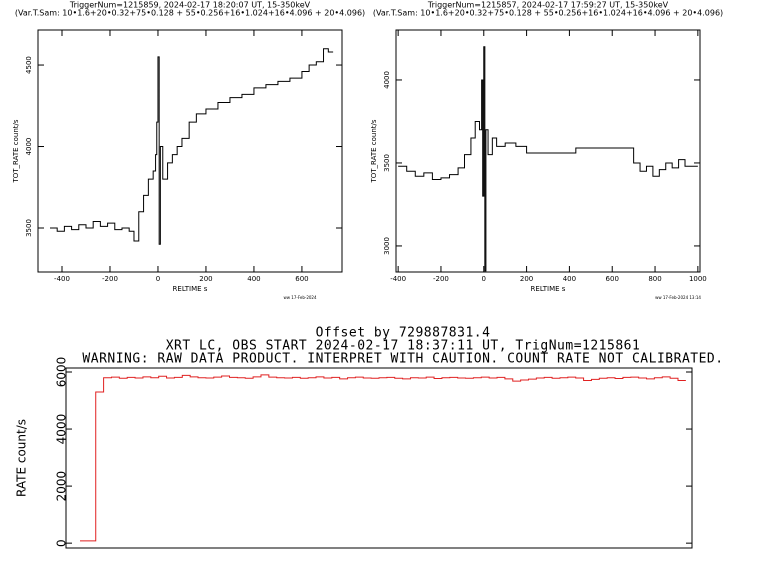  I want to click on y-tick-label: 3000, so click(387, 246).